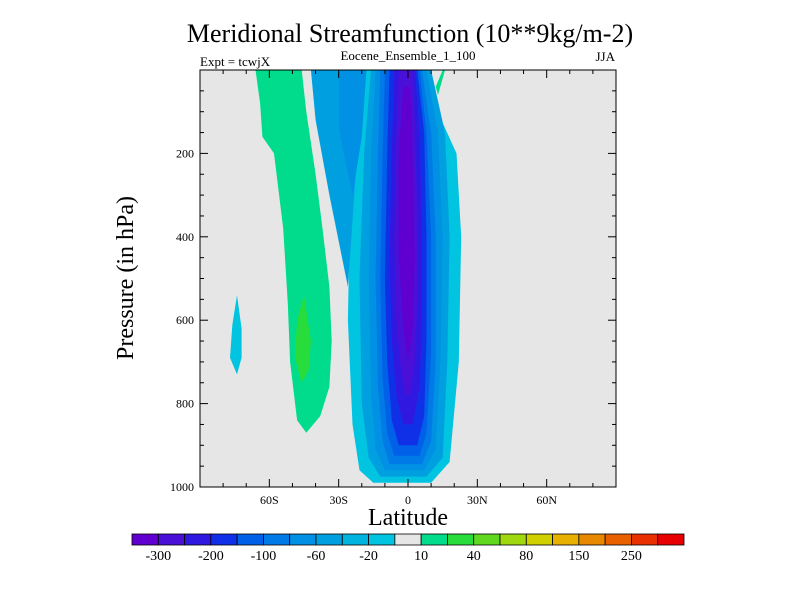  I want to click on colorbar-label: 250, so click(631, 556).